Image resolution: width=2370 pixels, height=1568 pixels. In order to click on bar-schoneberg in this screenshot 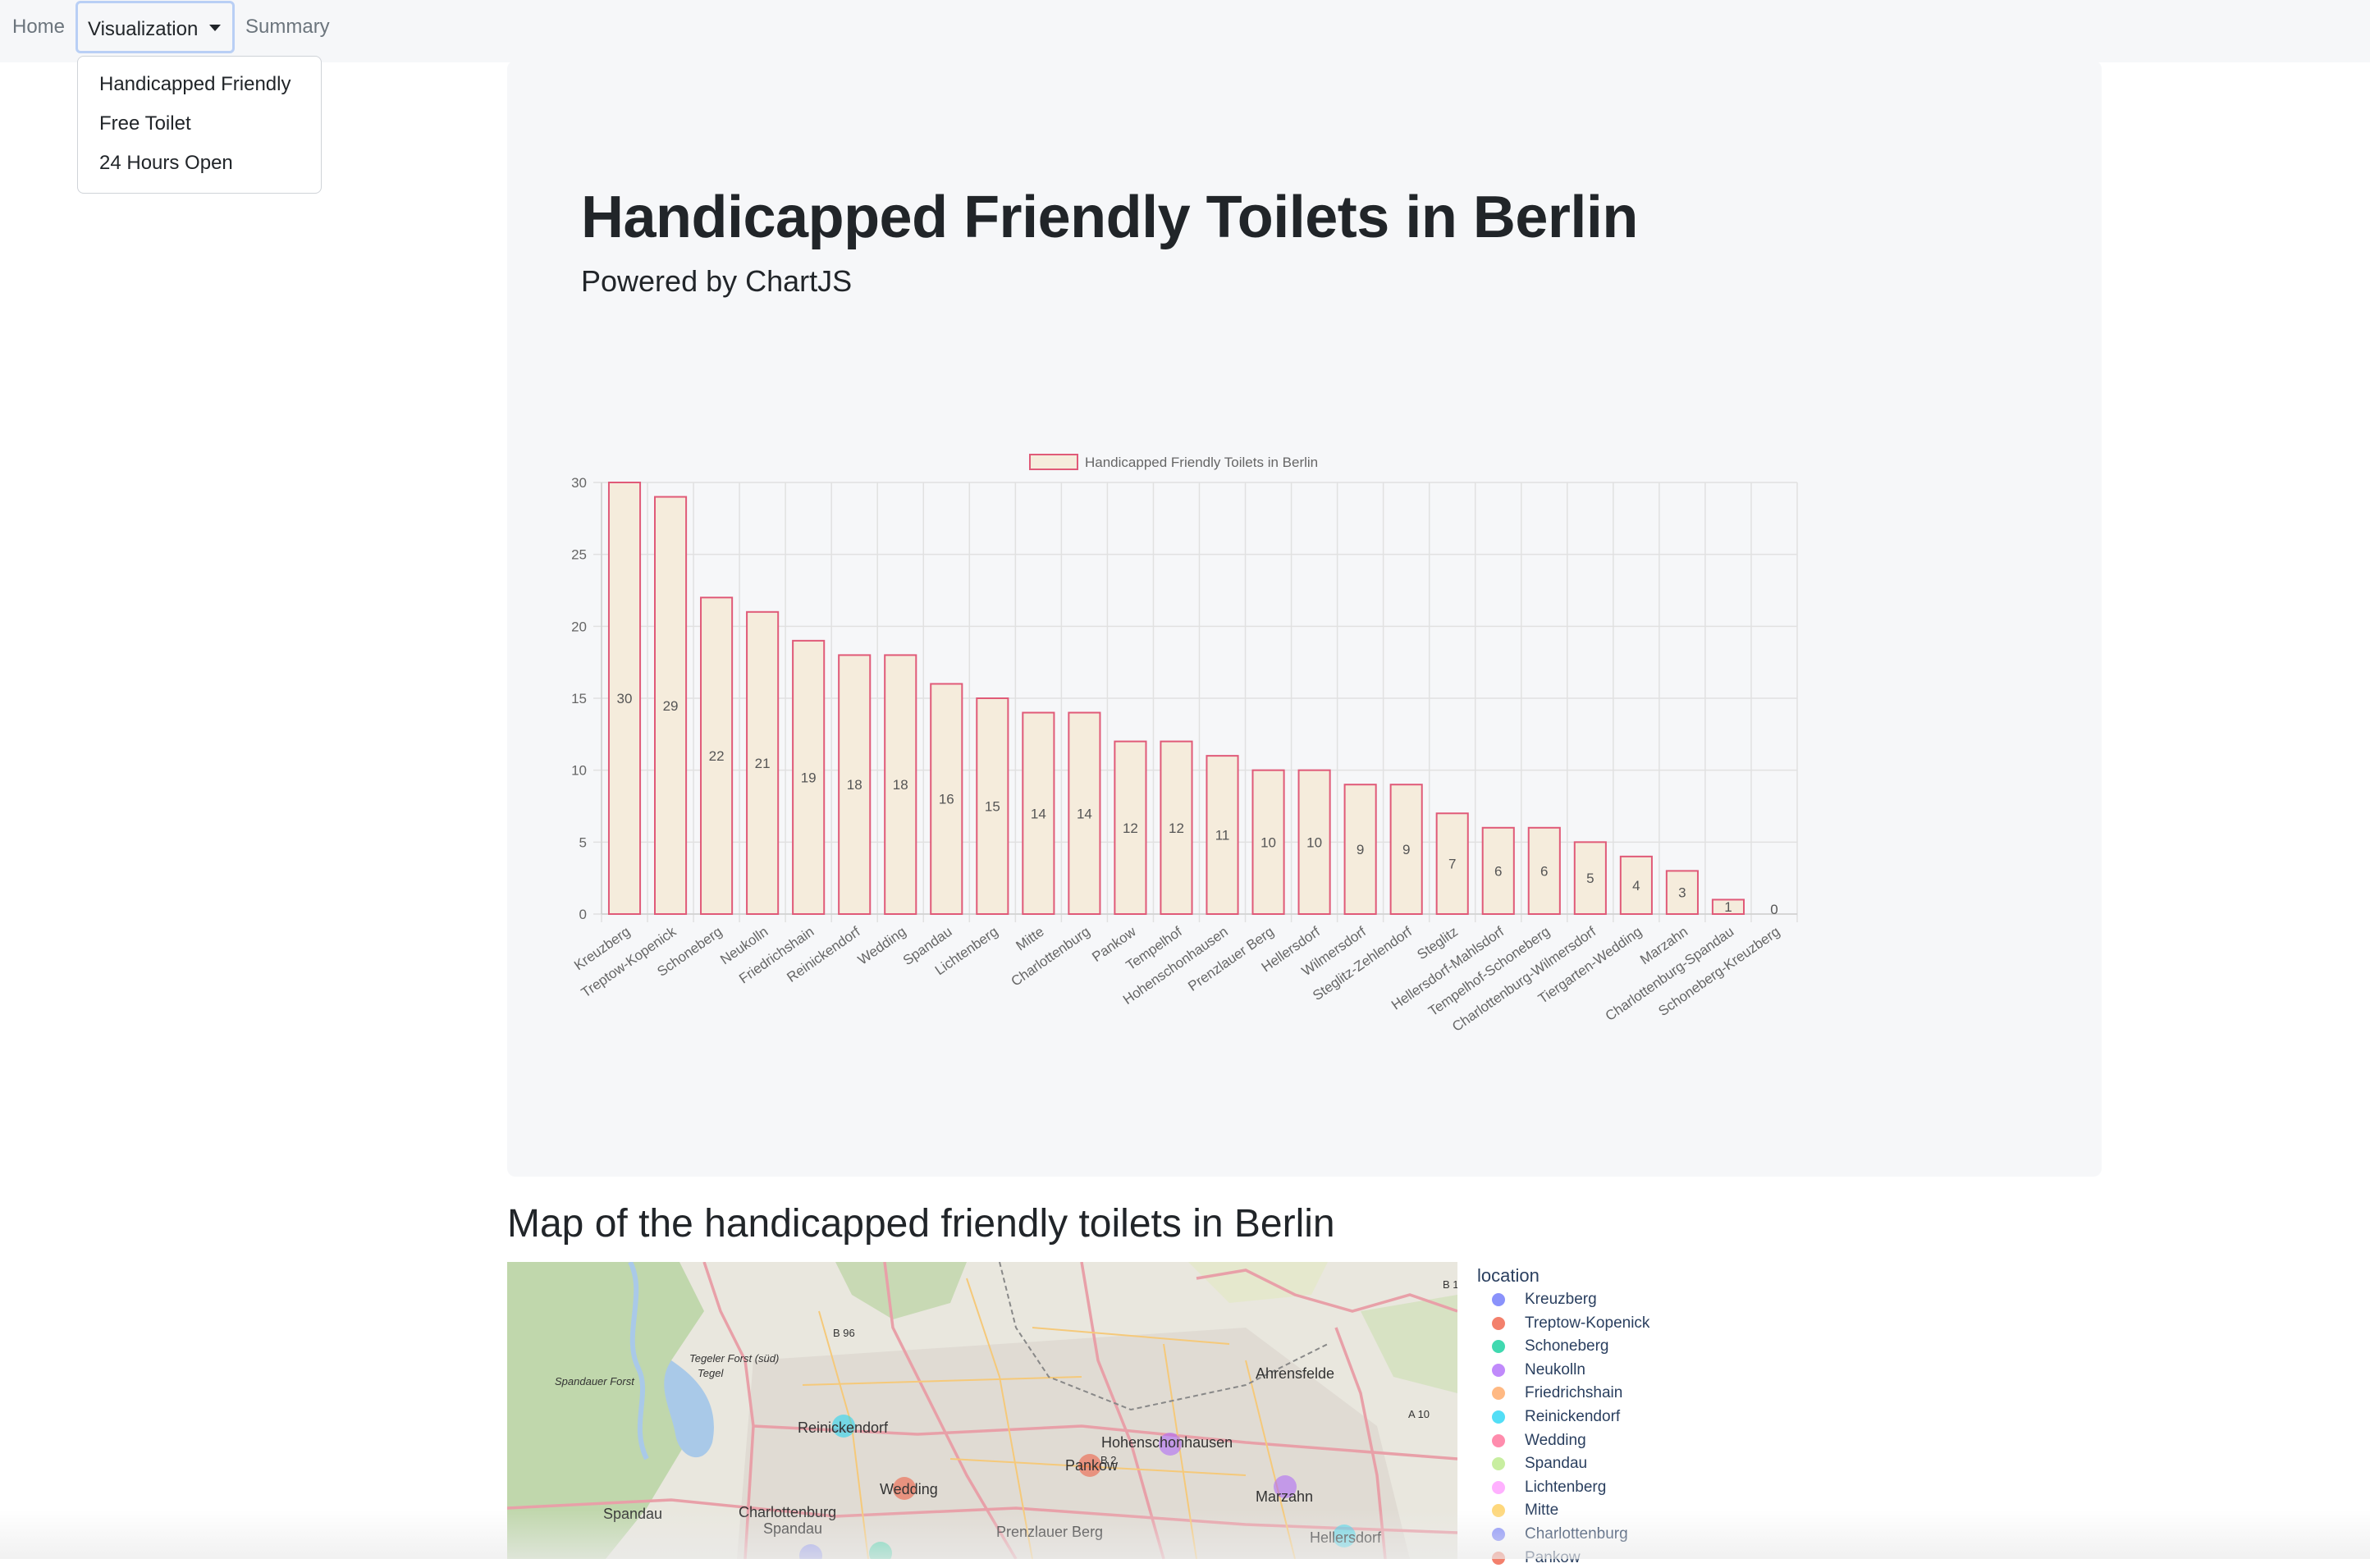, I will do `click(717, 756)`.